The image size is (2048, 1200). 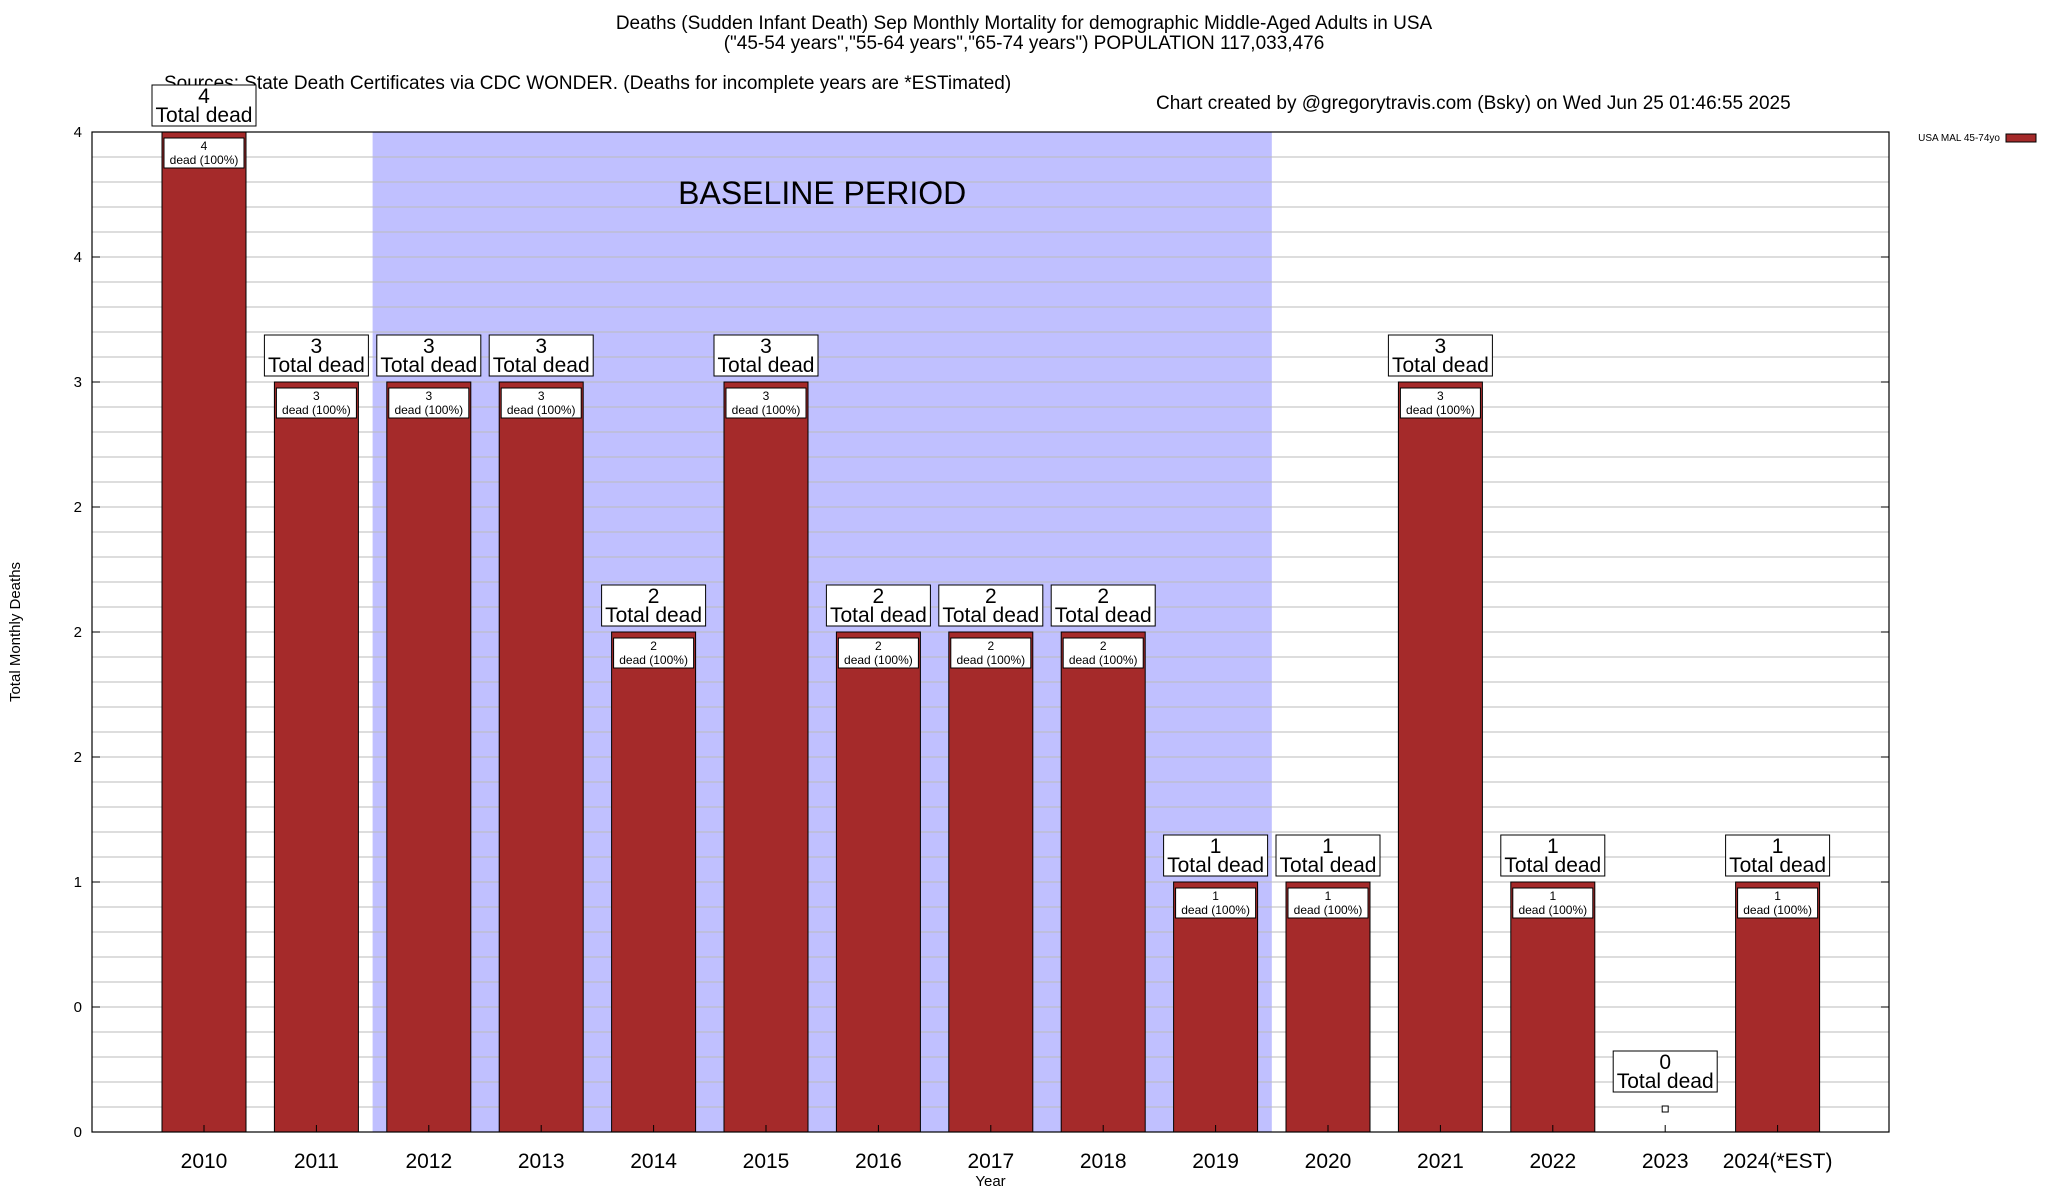 What do you see at coordinates (822, 193) in the screenshot?
I see `baseline-period-label: BASELINE PERIOD` at bounding box center [822, 193].